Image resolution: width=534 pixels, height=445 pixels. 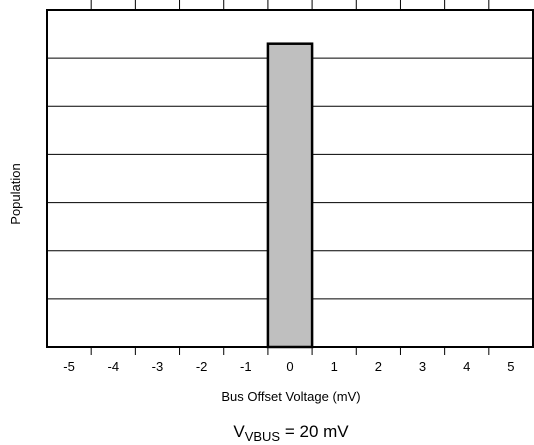 I want to click on condition-label: VVBUS = 20 mV, so click(x=291, y=433).